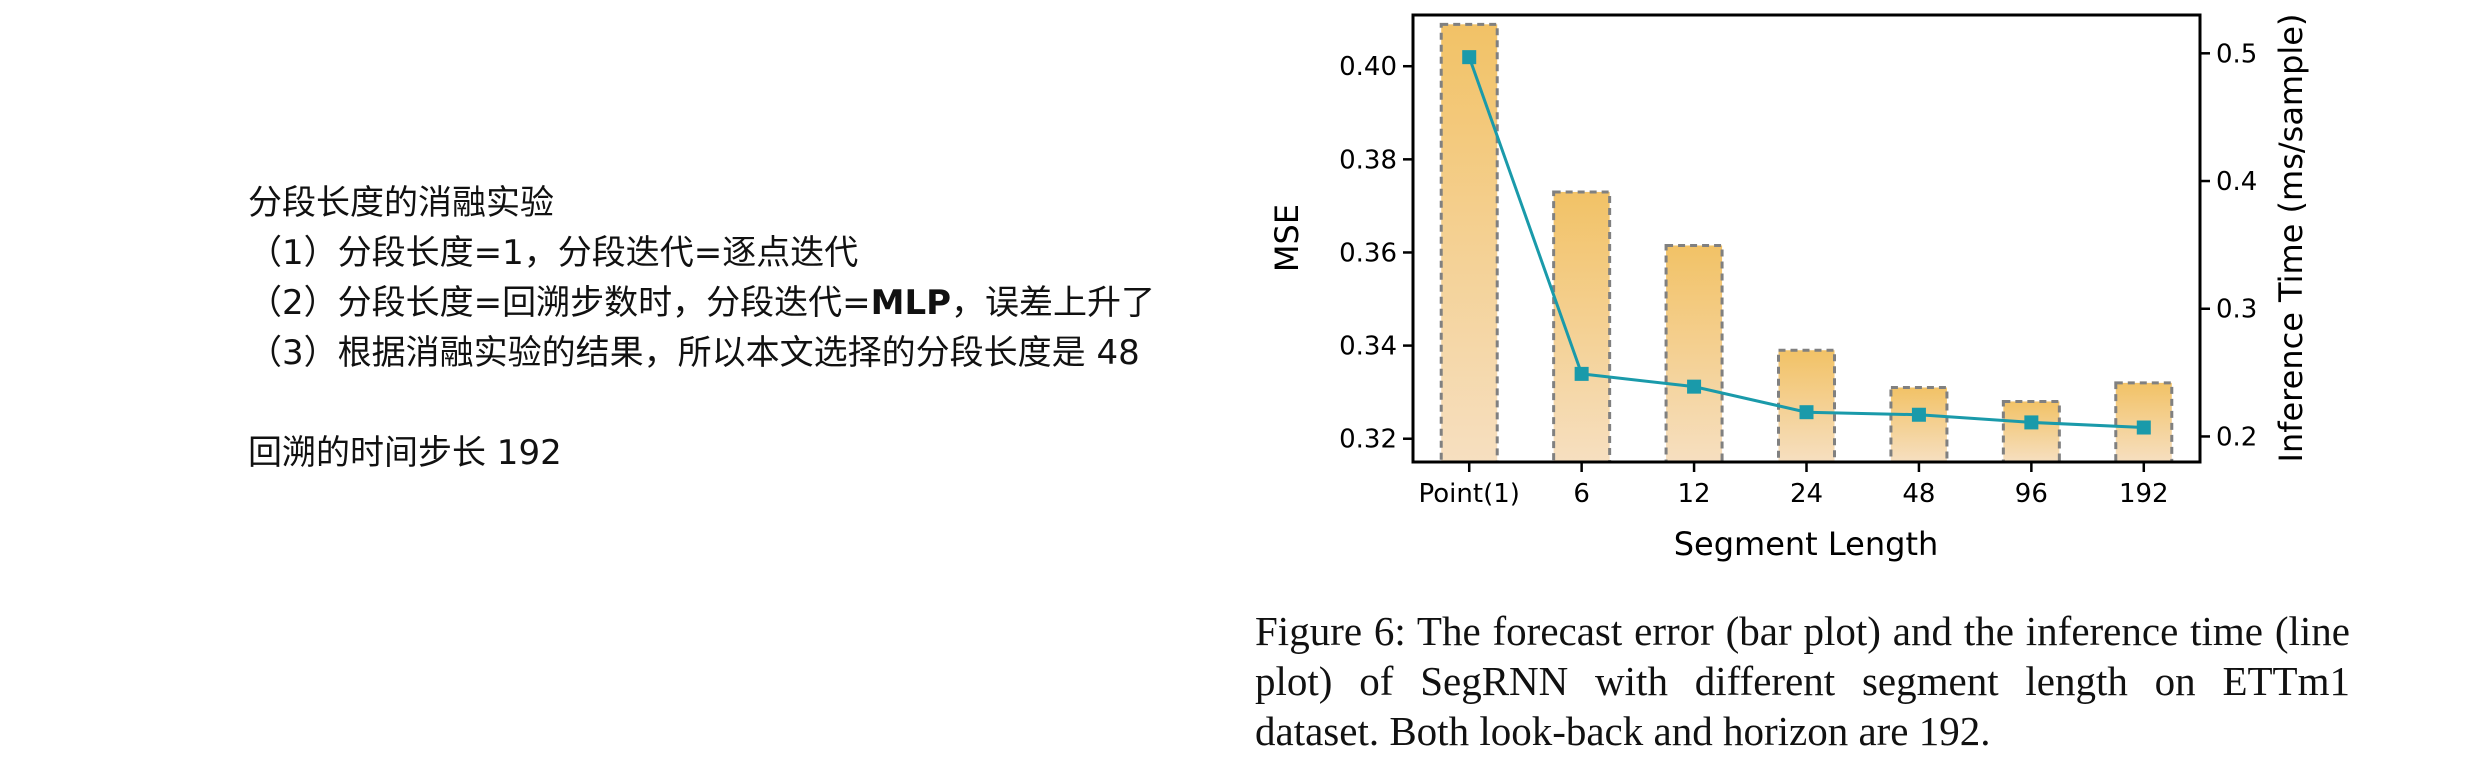  I want to click on y2-axis-label: Inference Time (ms/sample), so click(2291, 238).